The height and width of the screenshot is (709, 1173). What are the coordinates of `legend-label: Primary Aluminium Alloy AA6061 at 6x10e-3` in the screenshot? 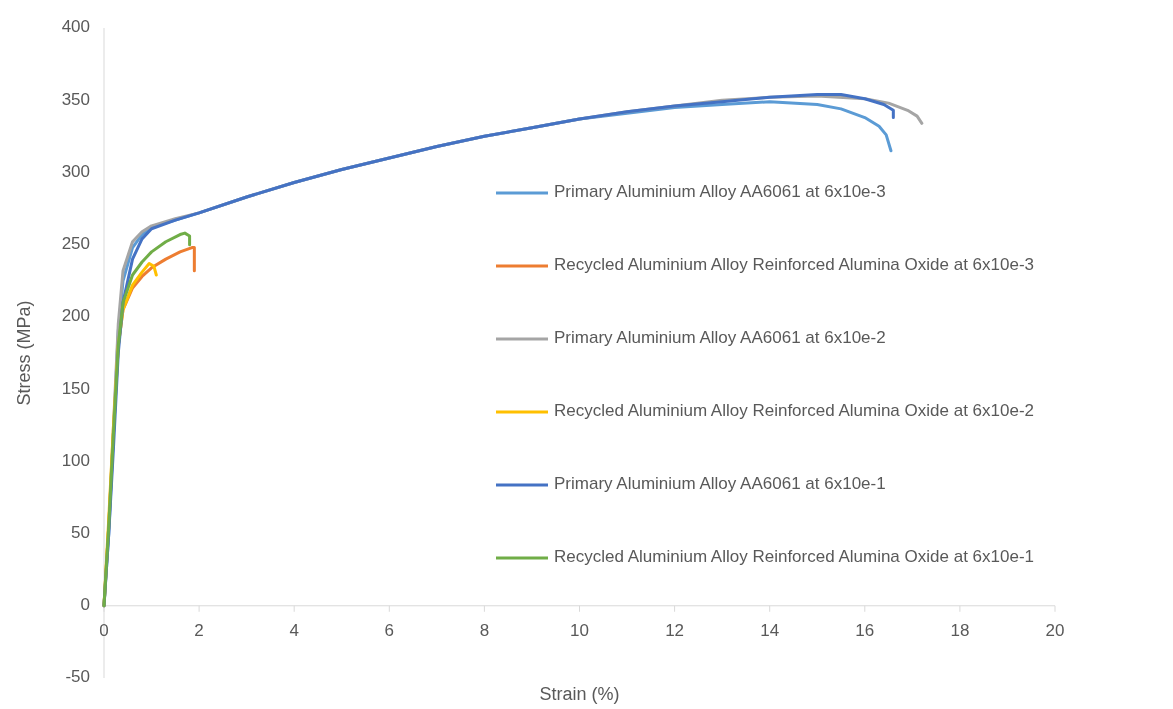 It's located at (720, 192).